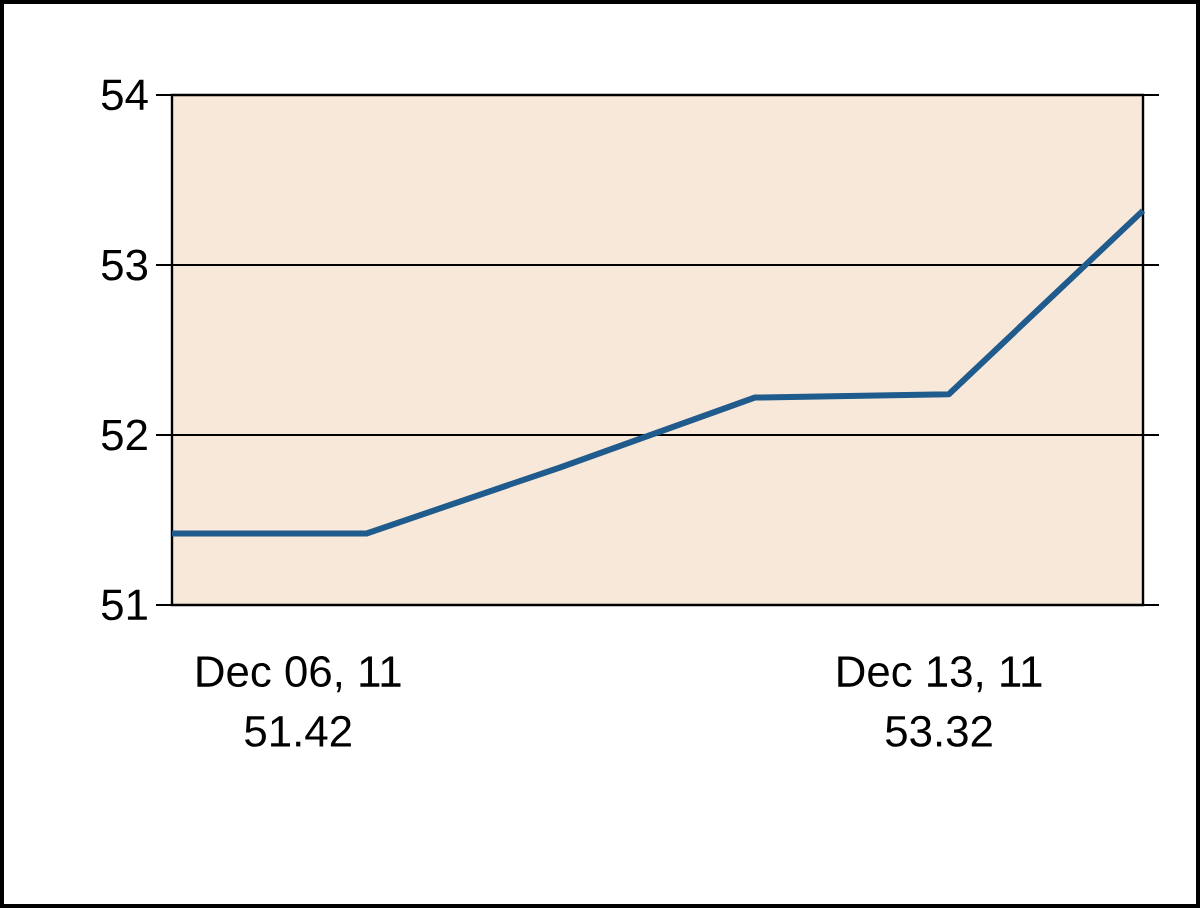  Describe the element at coordinates (124, 265) in the screenshot. I see `y-tick-label: 53` at that location.